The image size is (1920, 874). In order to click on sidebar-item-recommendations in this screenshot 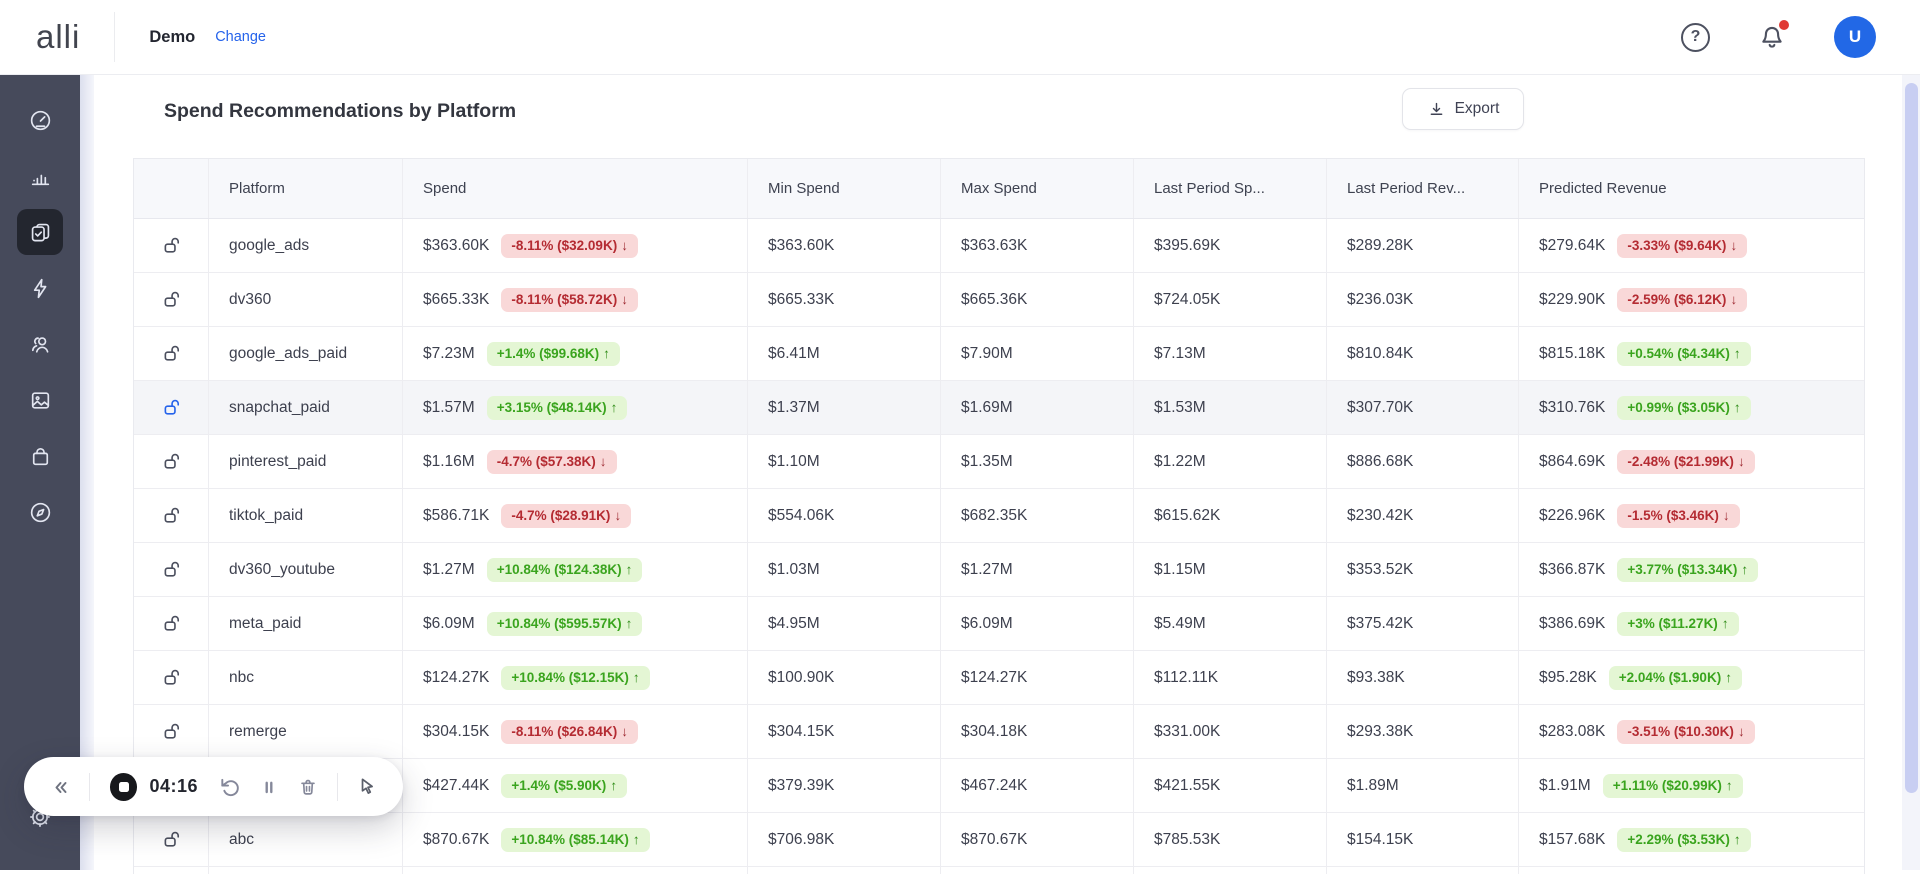, I will do `click(40, 232)`.